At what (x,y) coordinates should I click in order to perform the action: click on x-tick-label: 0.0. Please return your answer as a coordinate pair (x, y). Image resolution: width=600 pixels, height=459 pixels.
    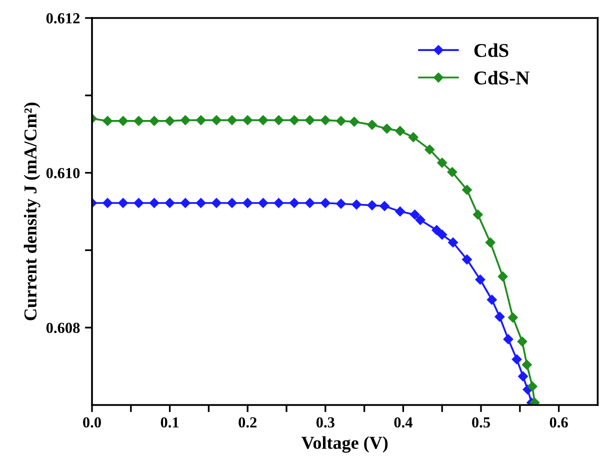
    Looking at the image, I should click on (92, 422).